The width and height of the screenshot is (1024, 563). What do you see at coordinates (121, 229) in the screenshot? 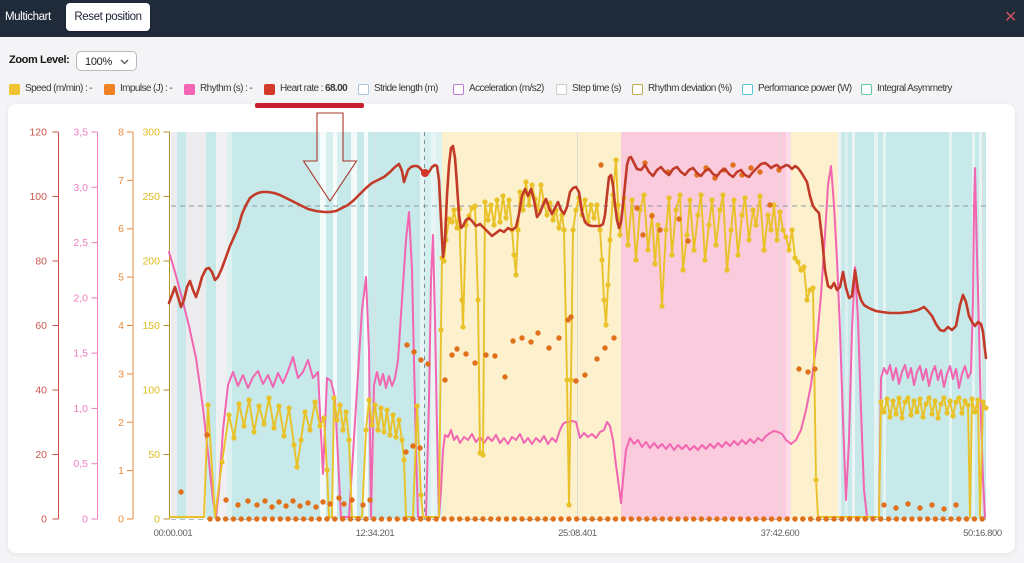
I see `svg-text: 6` at bounding box center [121, 229].